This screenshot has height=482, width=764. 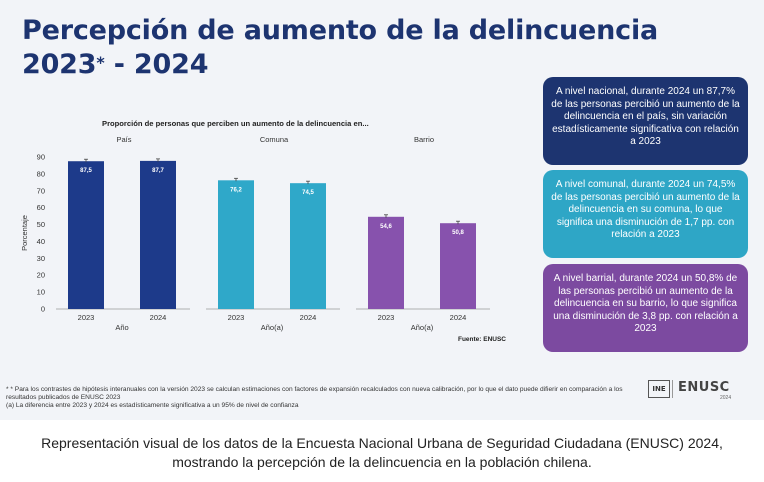 I want to click on logos: INE ENUSC 2024, so click(x=698, y=390).